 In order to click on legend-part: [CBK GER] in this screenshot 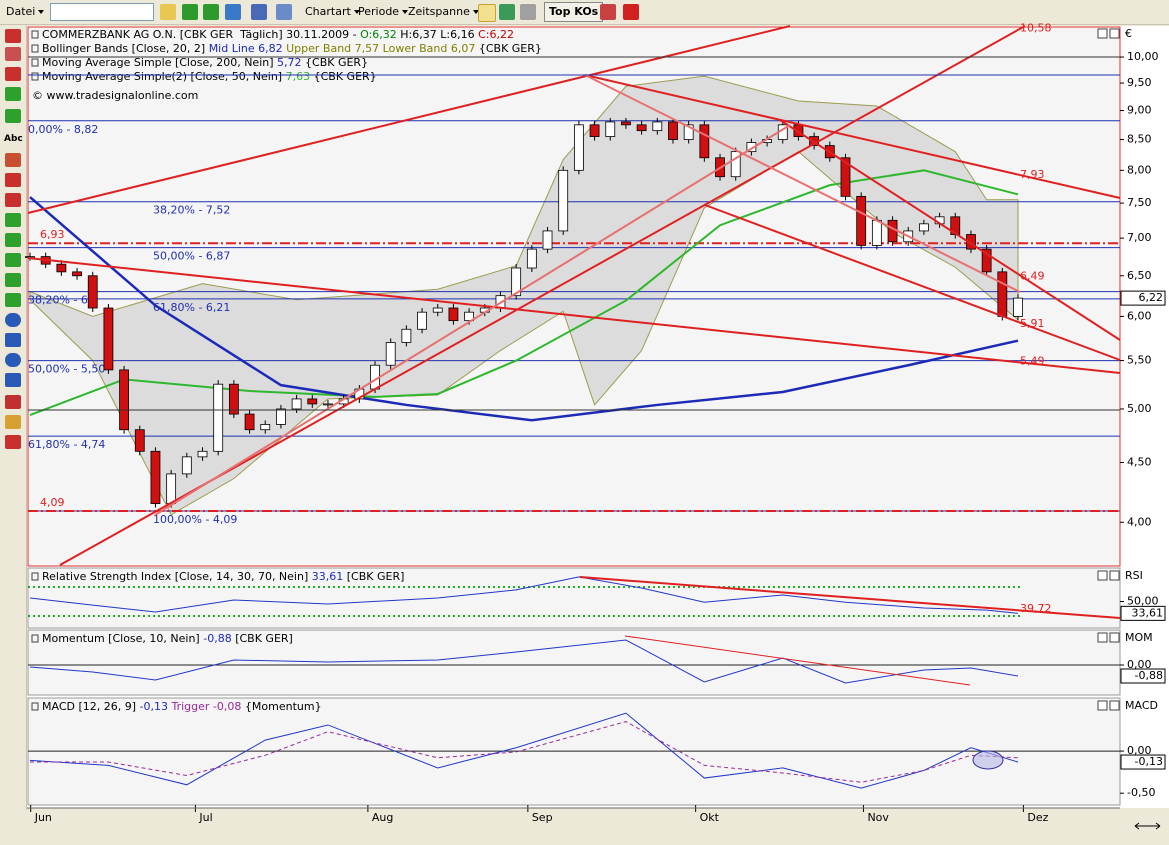, I will do `click(264, 638)`.